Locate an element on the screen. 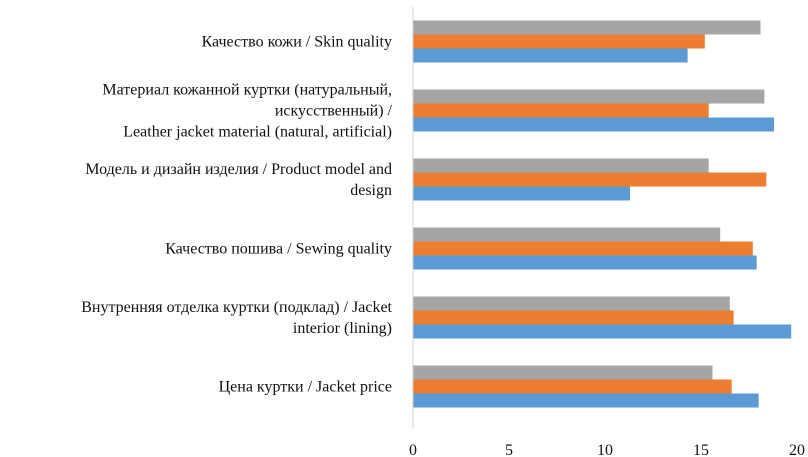  x-axis-ticks: 0 5 10 15 20 is located at coordinates (607, 449).